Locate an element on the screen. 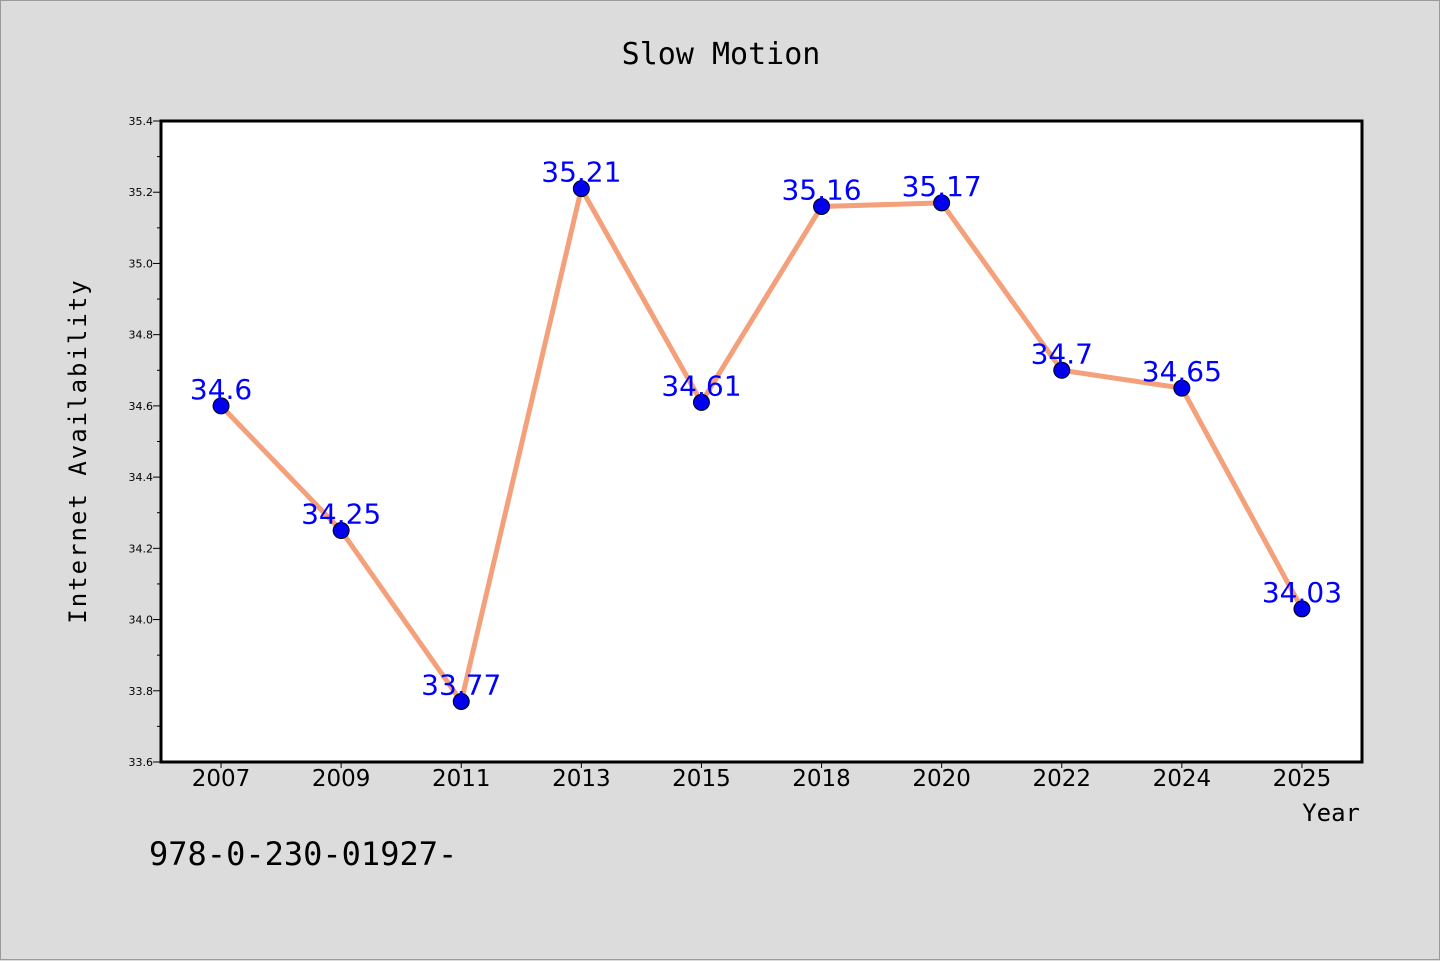 The image size is (1440, 961). x-tick-label: 2022 is located at coordinates (1061, 779).